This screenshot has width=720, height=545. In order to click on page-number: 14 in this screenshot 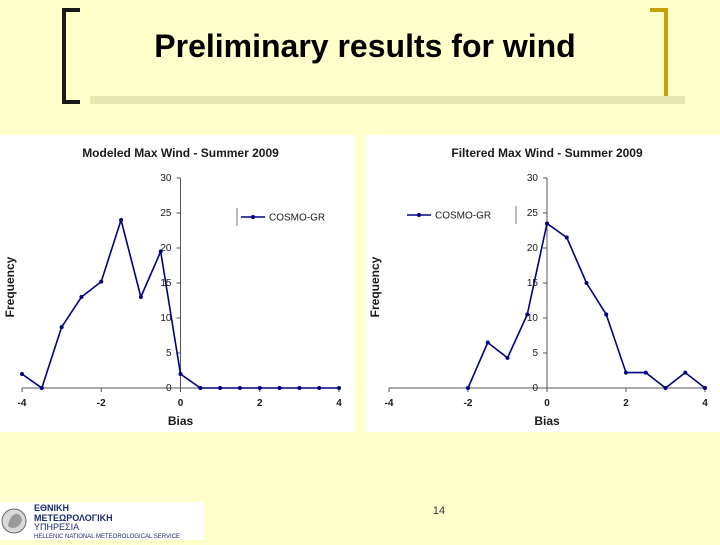, I will do `click(439, 511)`.